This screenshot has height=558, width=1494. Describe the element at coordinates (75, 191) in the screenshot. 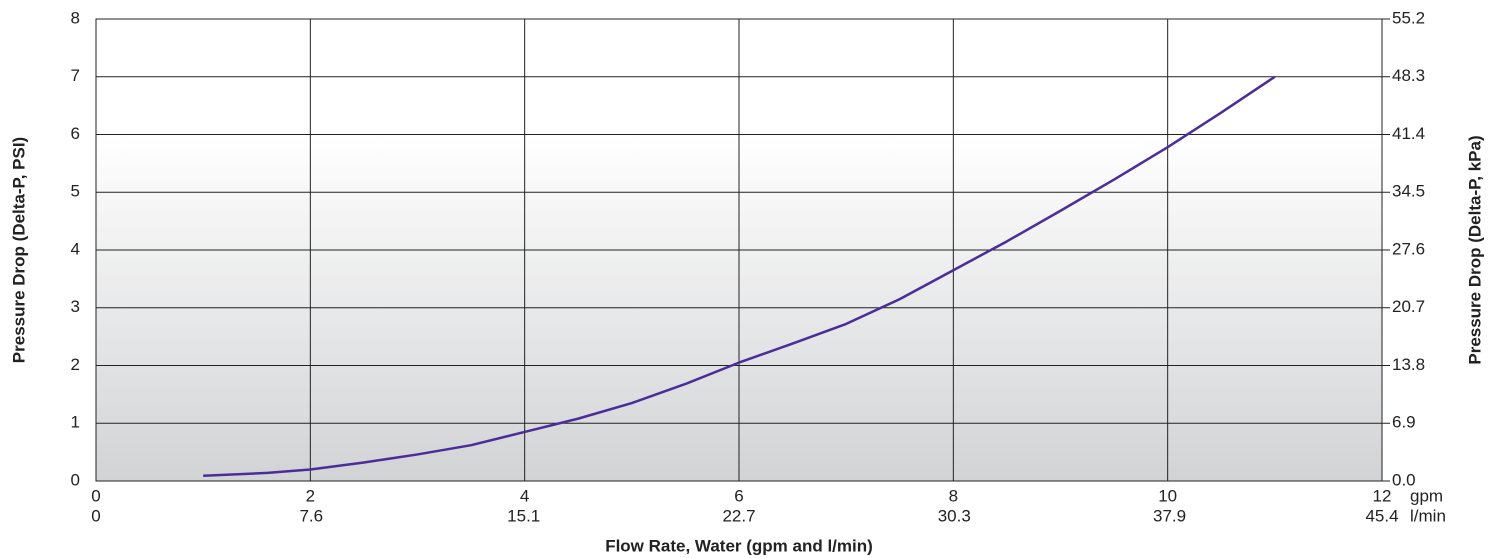

I see `y-tick-label: 5` at that location.